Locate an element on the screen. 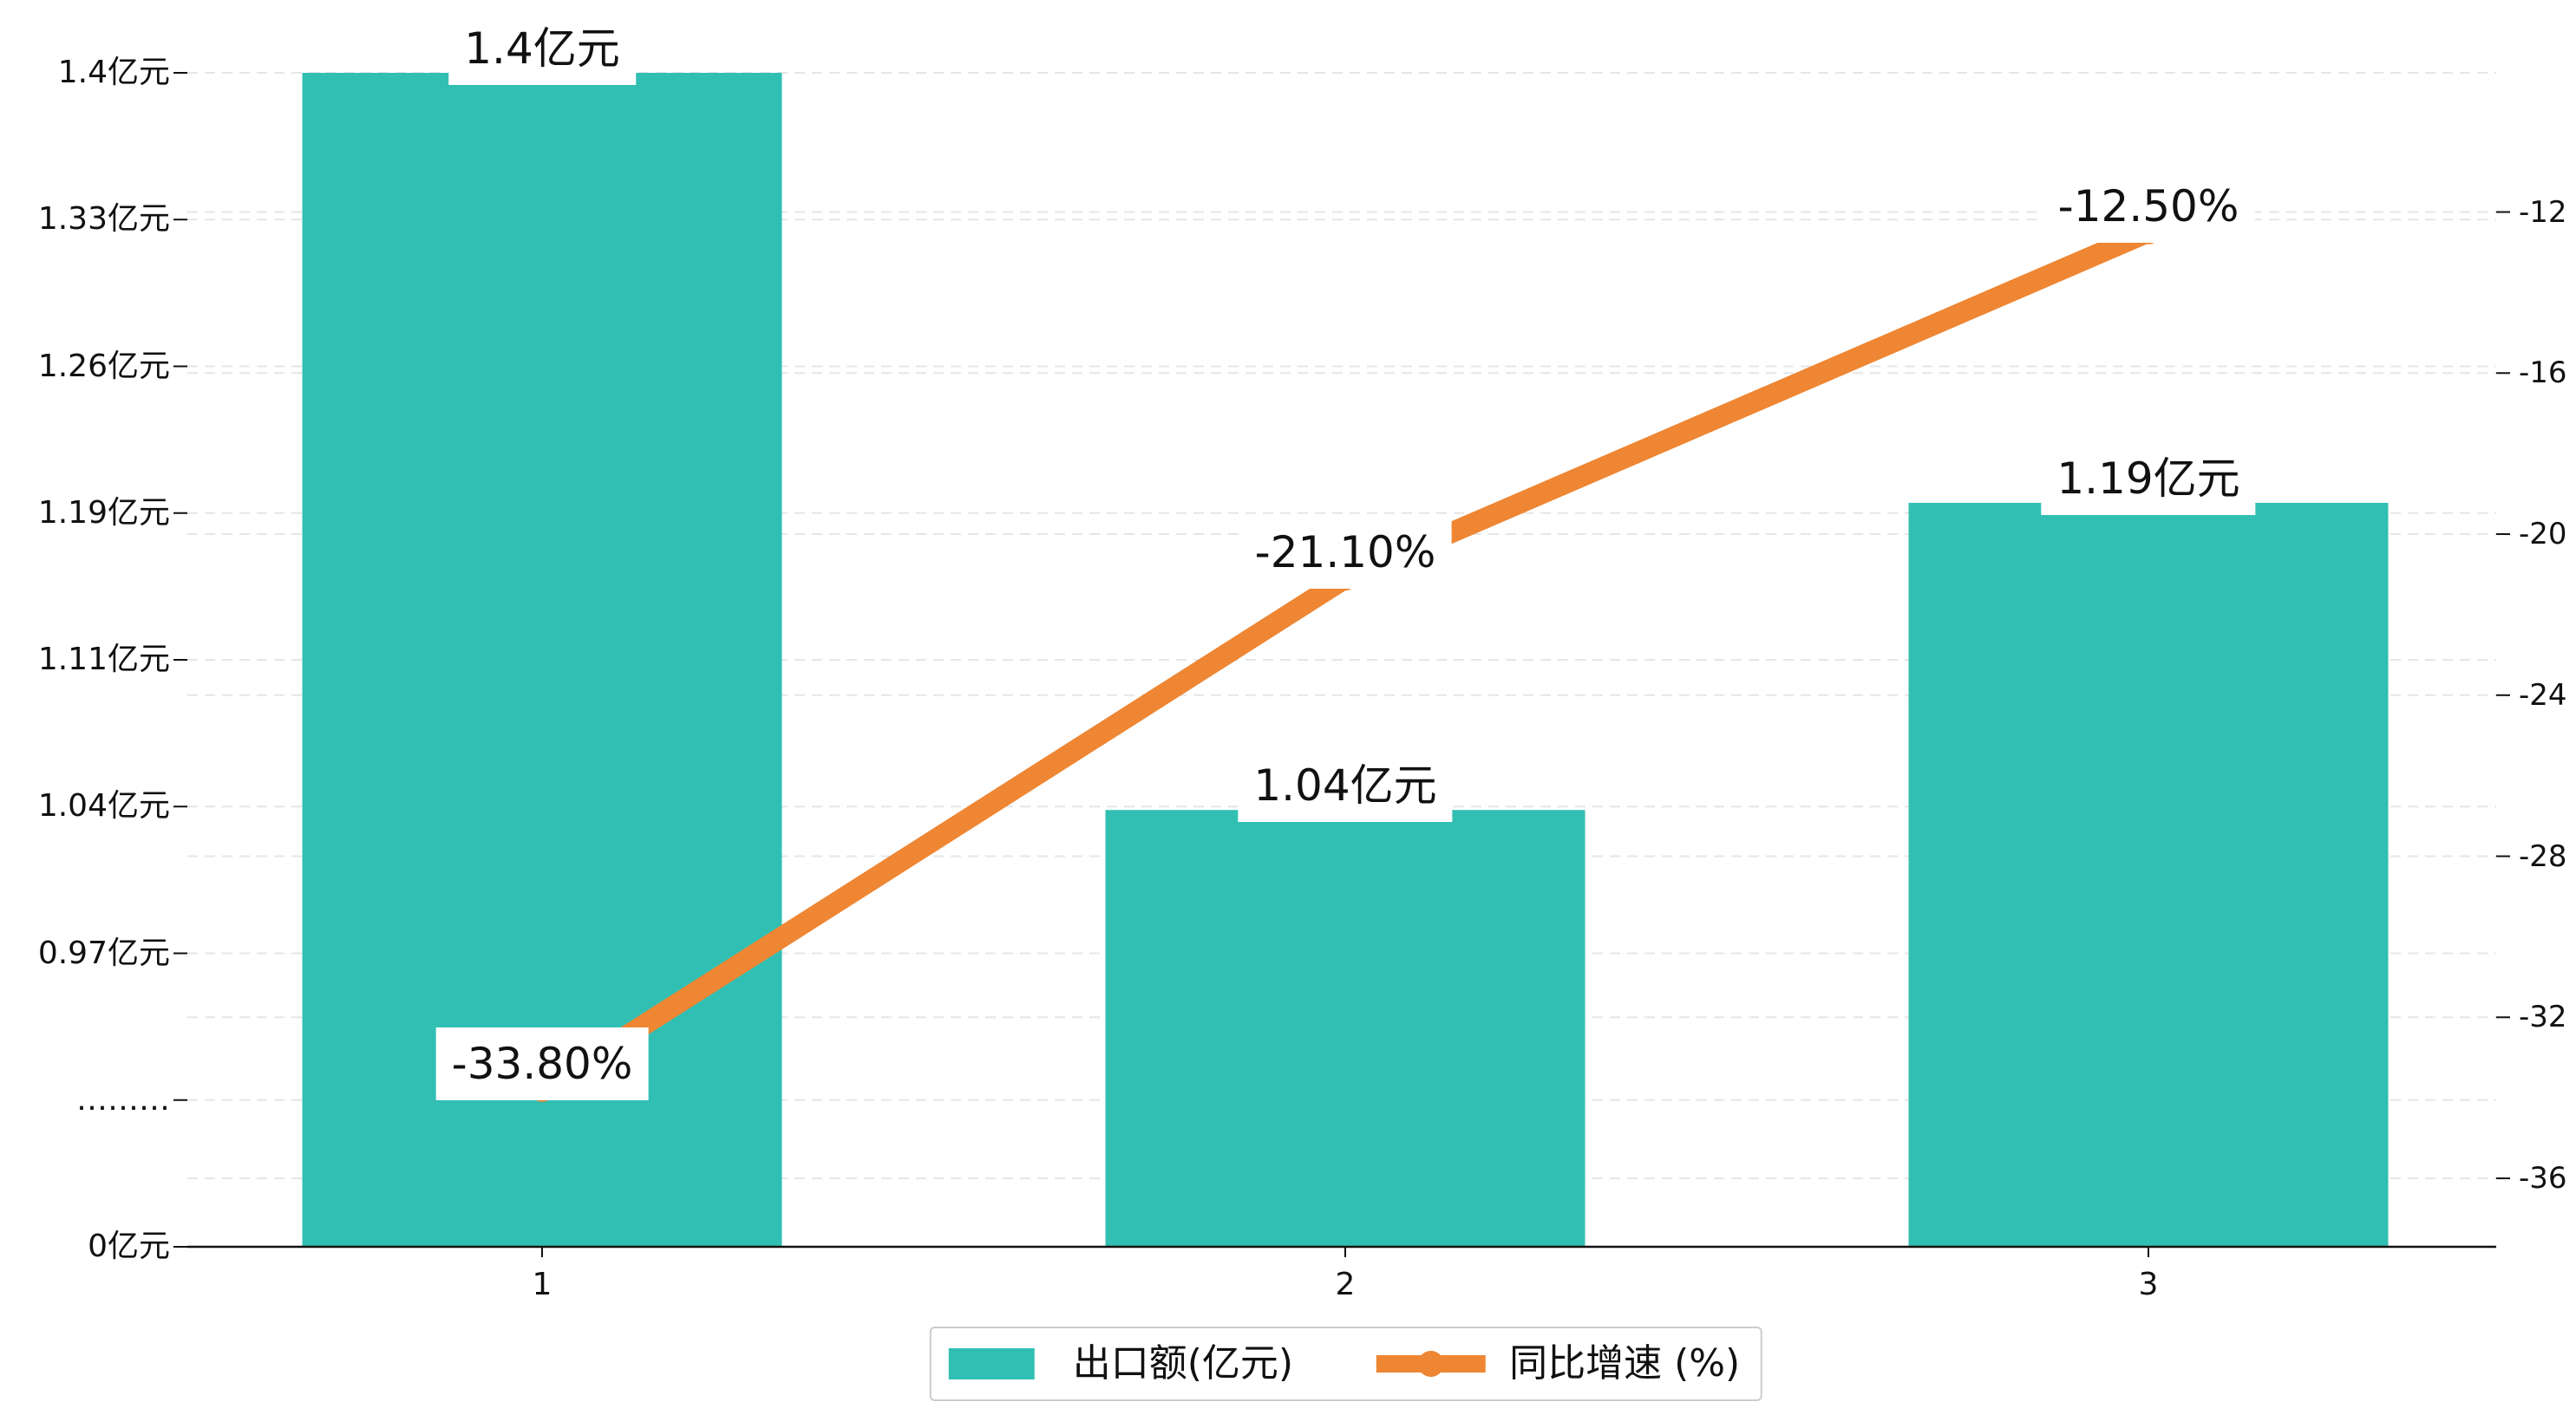  legend-item-export: 出口额(亿元) is located at coordinates (1121, 1364).